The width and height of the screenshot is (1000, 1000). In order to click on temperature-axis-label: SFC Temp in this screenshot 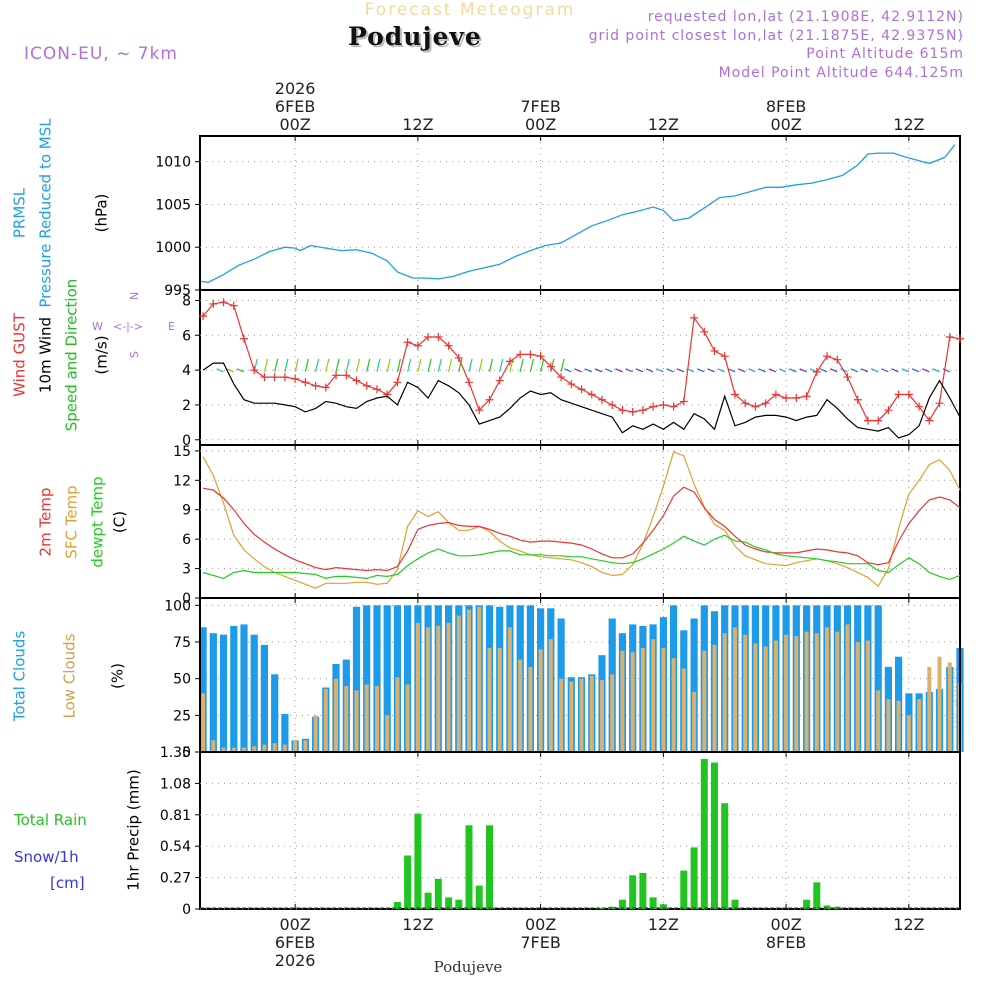, I will do `click(72, 521)`.